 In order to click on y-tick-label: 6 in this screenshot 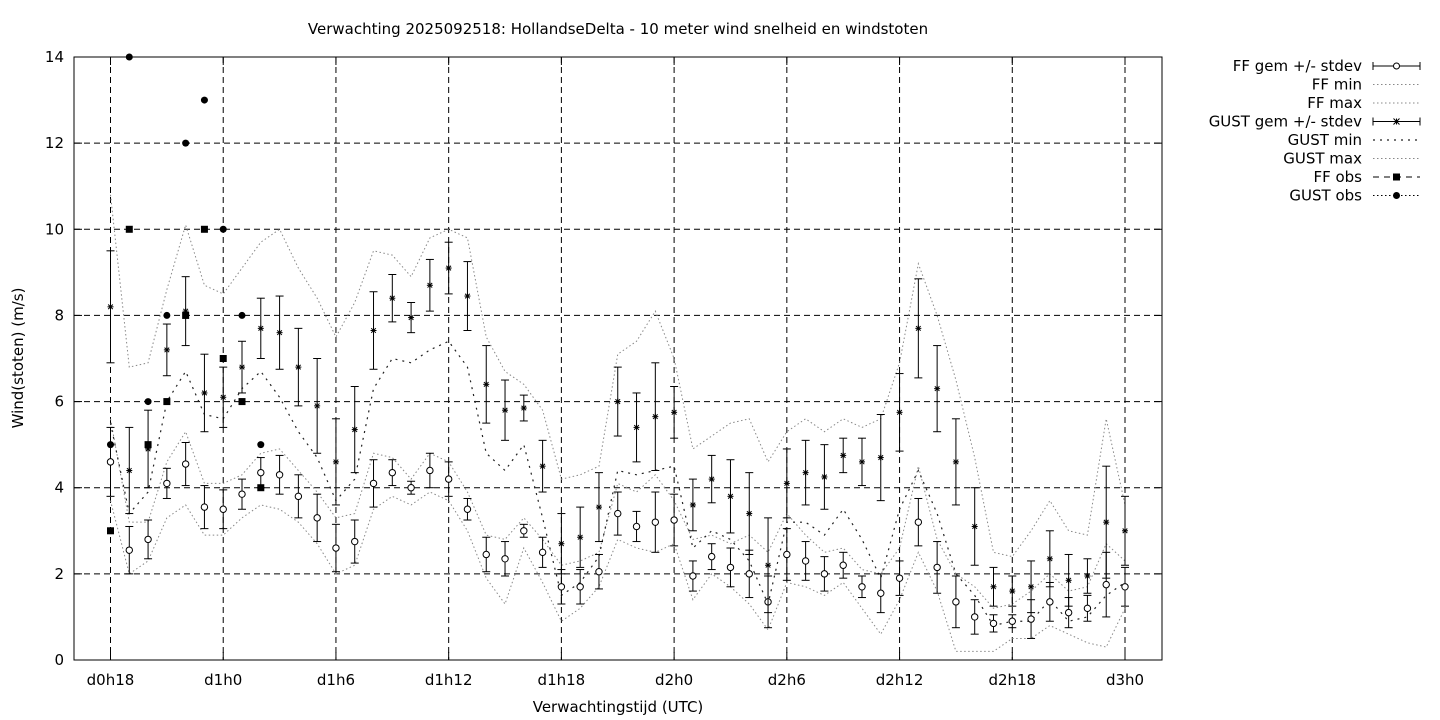, I will do `click(59, 402)`.